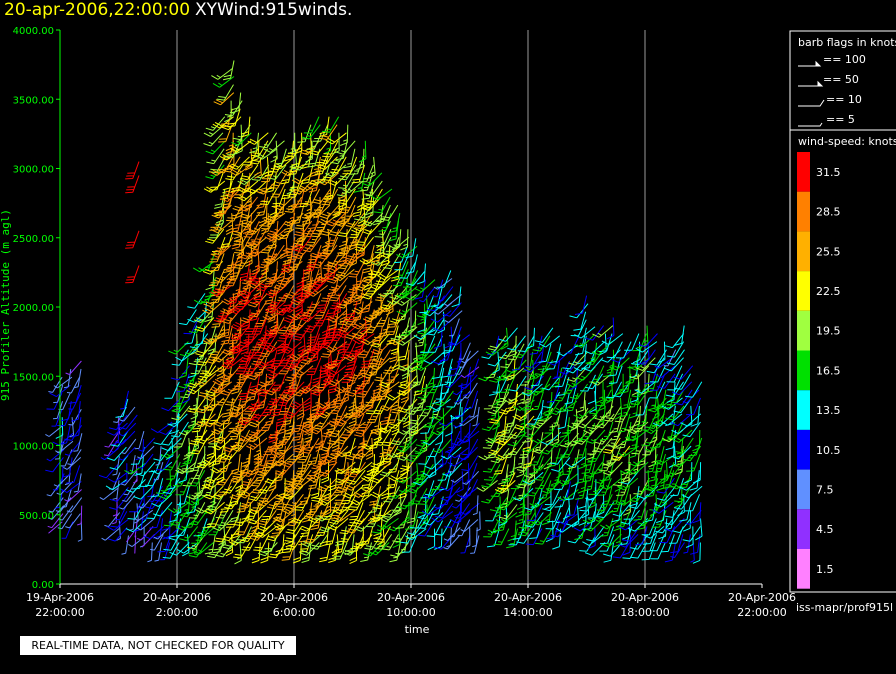 The height and width of the screenshot is (674, 896). Describe the element at coordinates (60, 597) in the screenshot. I see `x-tick-date: 19-Apr-2006` at that location.